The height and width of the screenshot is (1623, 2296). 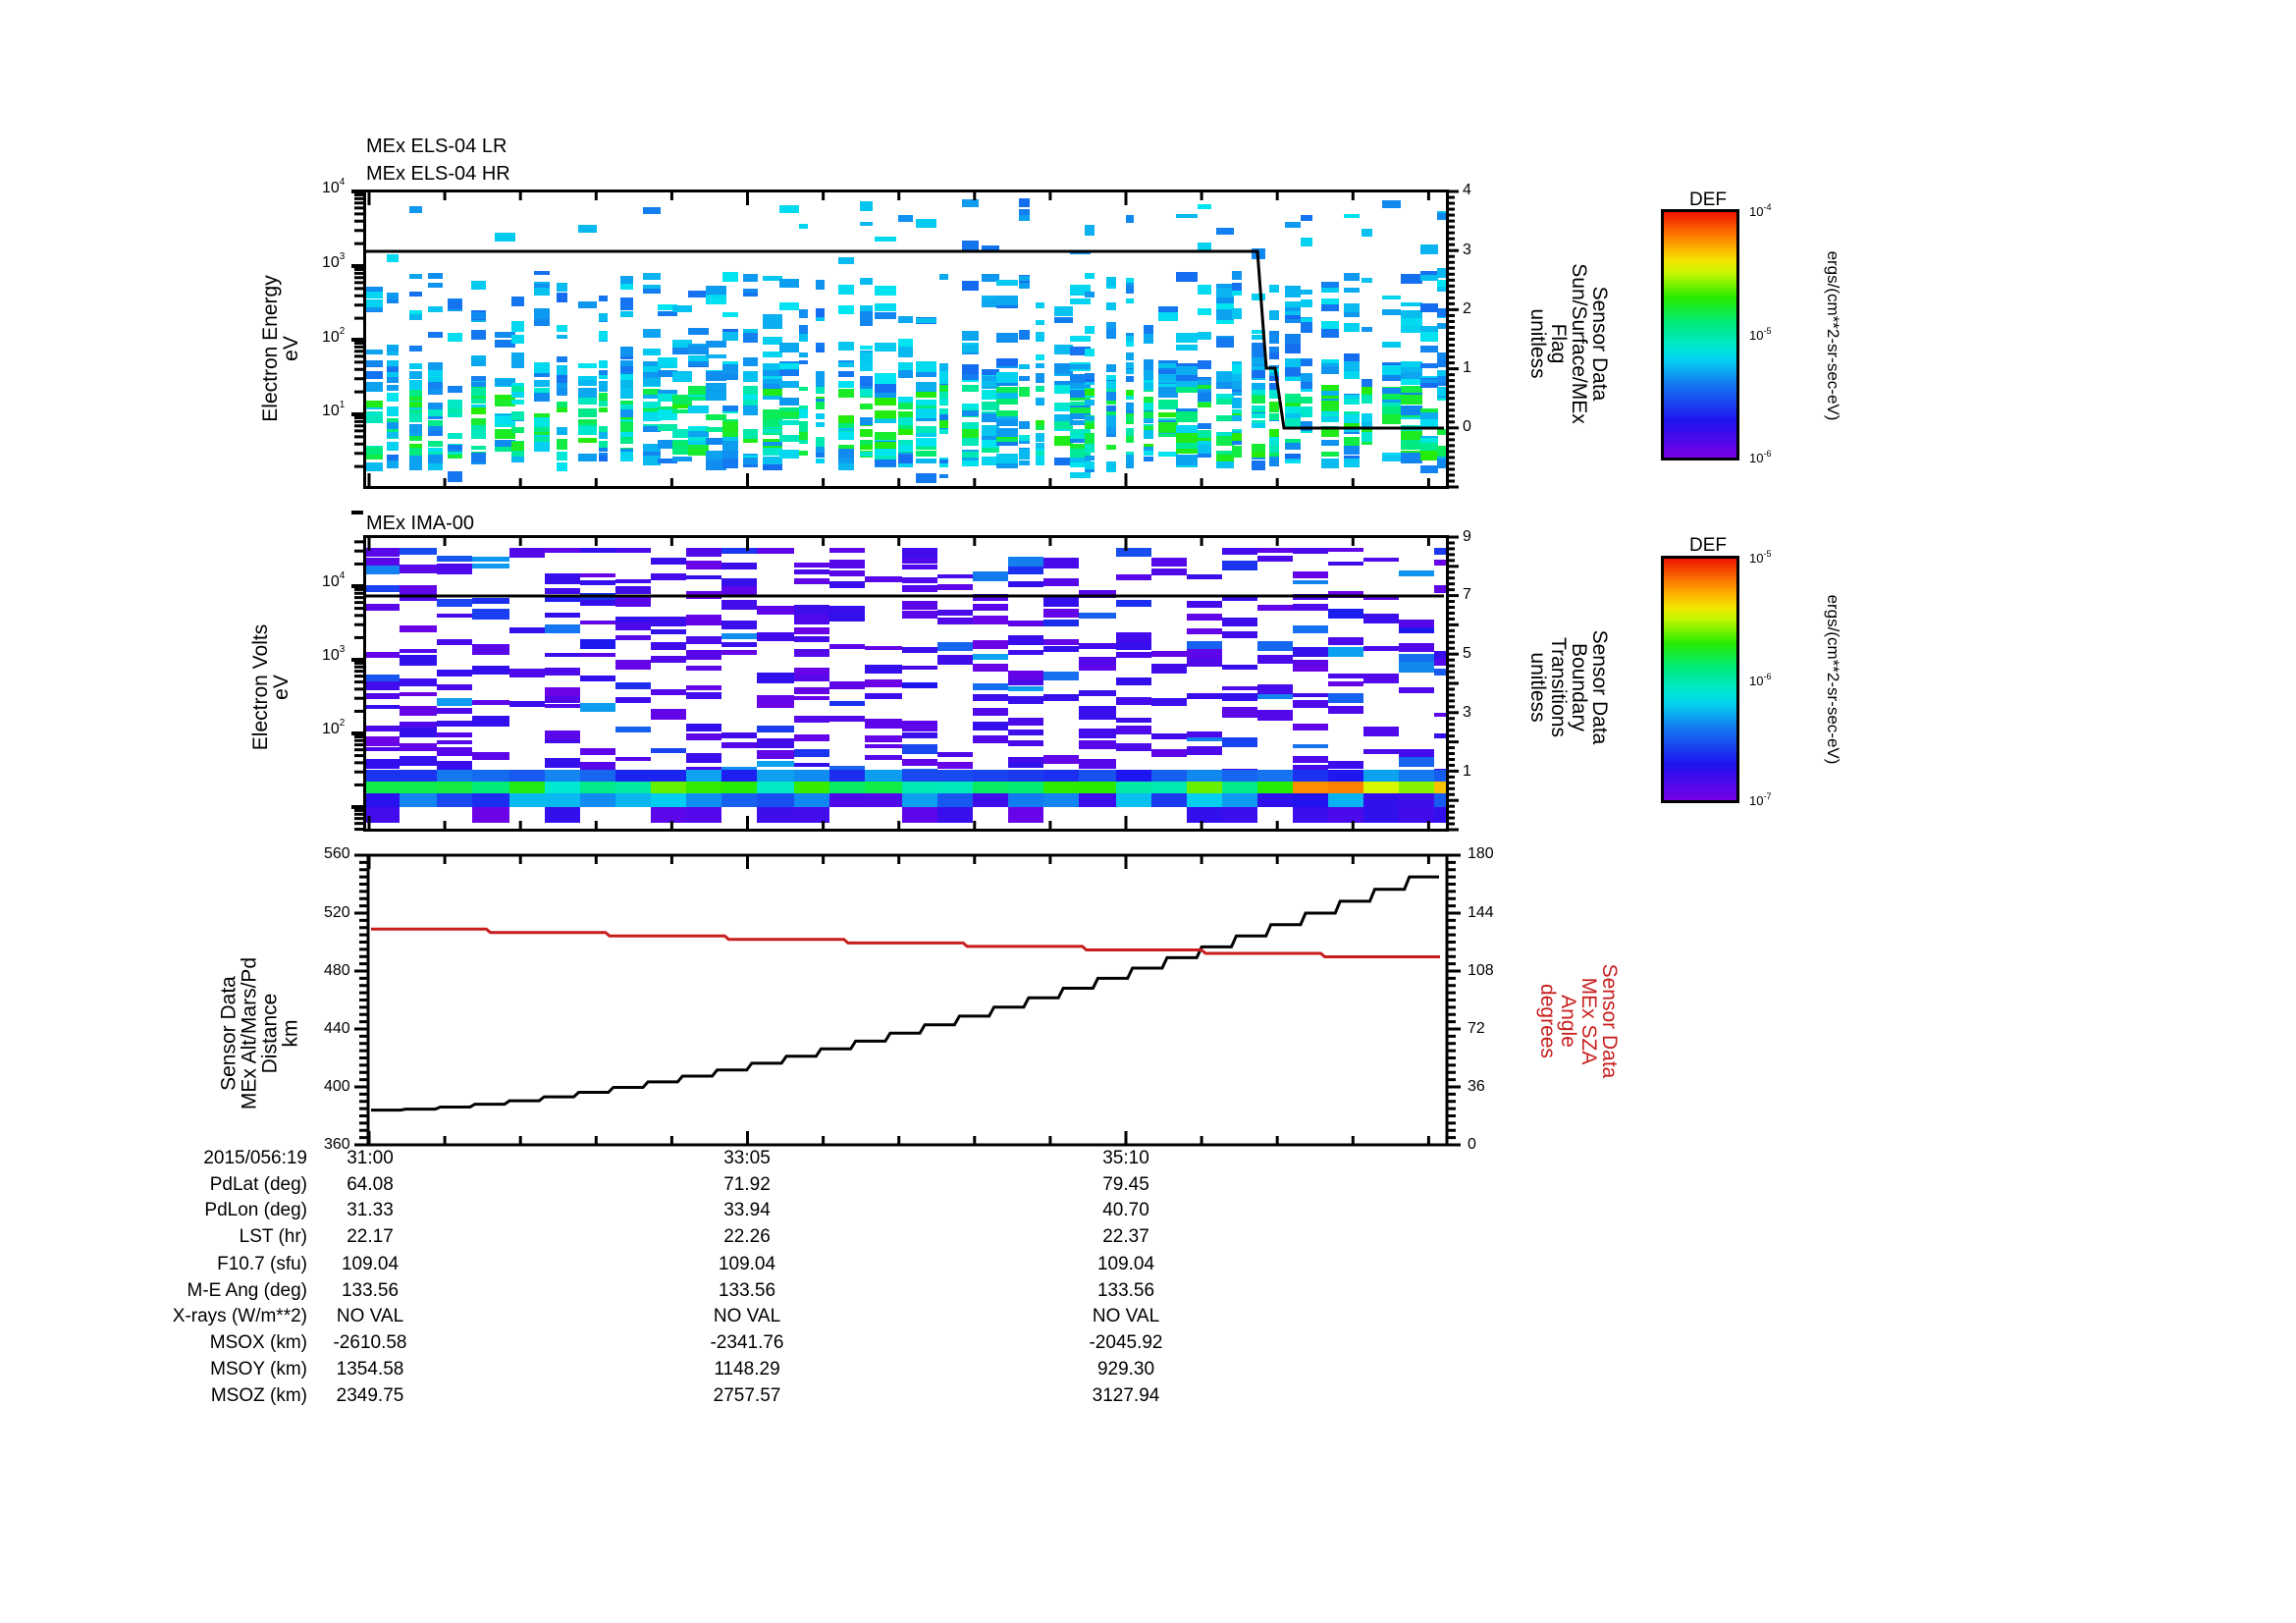 What do you see at coordinates (1760, 799) in the screenshot?
I see `colorbar2-tick-bottom: 10⁻⁷` at bounding box center [1760, 799].